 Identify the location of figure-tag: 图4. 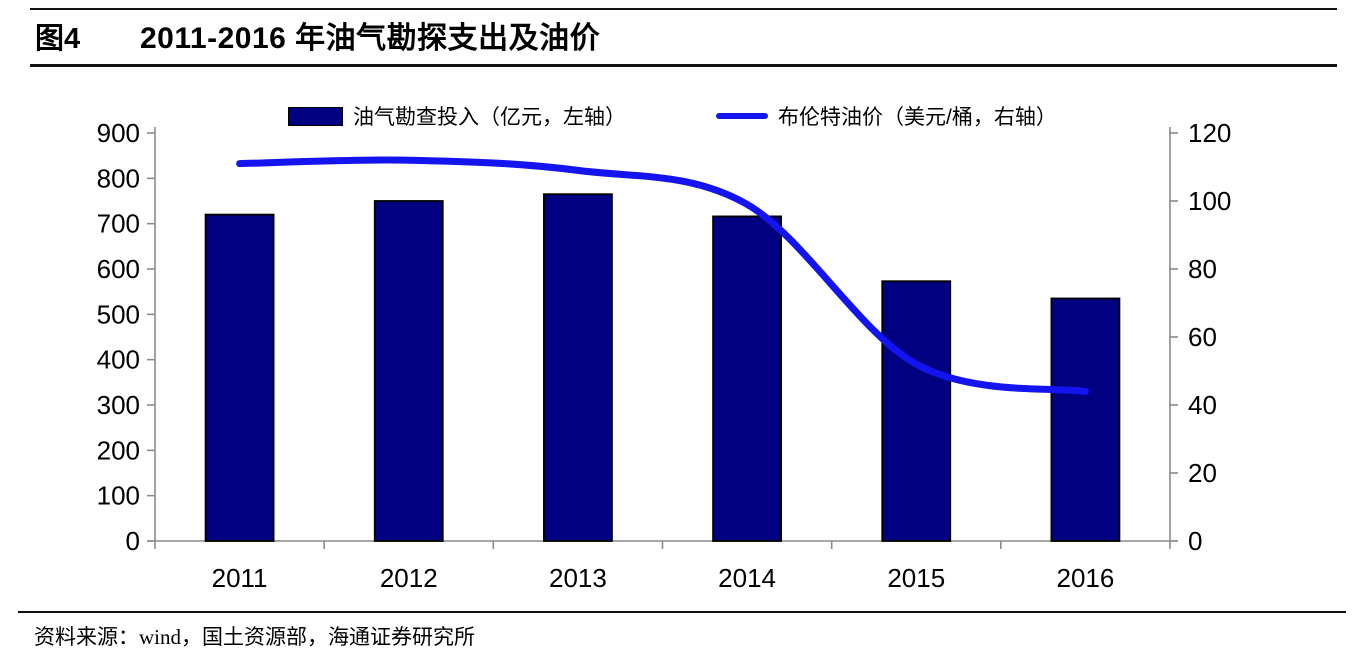
(58, 39).